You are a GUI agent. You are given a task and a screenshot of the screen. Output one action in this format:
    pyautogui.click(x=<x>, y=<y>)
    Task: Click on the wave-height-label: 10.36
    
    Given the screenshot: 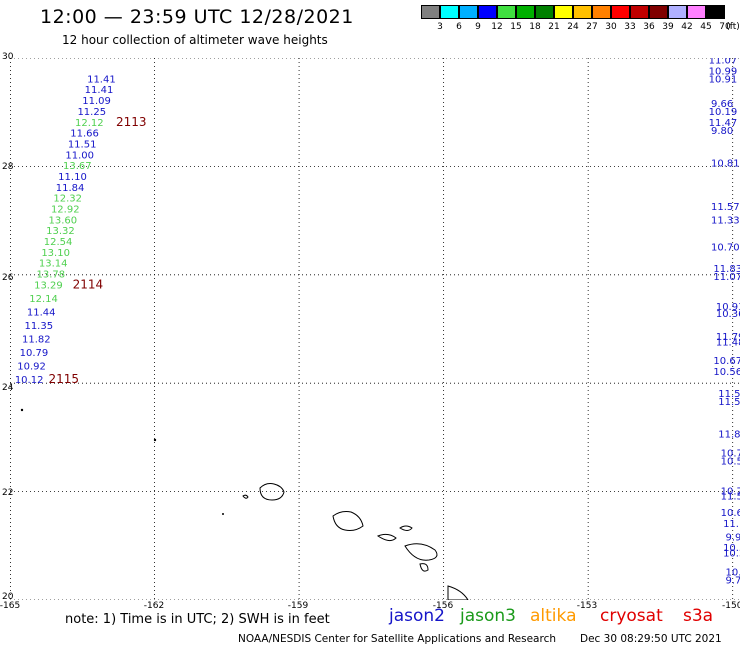 What is the action you would take?
    pyautogui.click(x=728, y=314)
    